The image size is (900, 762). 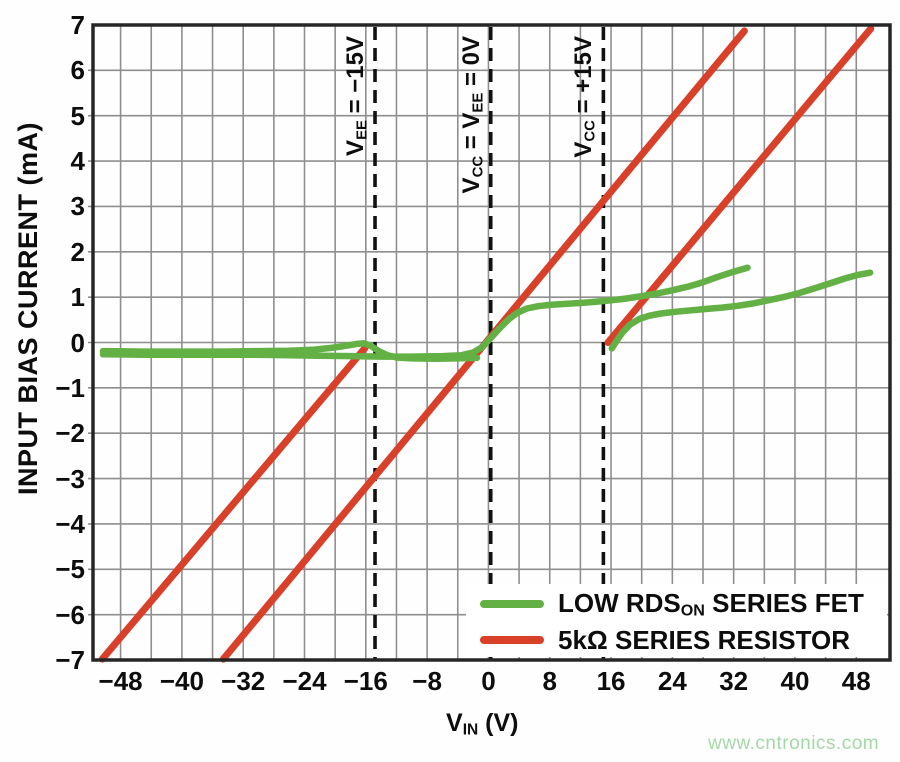 What do you see at coordinates (77, 251) in the screenshot?
I see `y-tick-label: 2` at bounding box center [77, 251].